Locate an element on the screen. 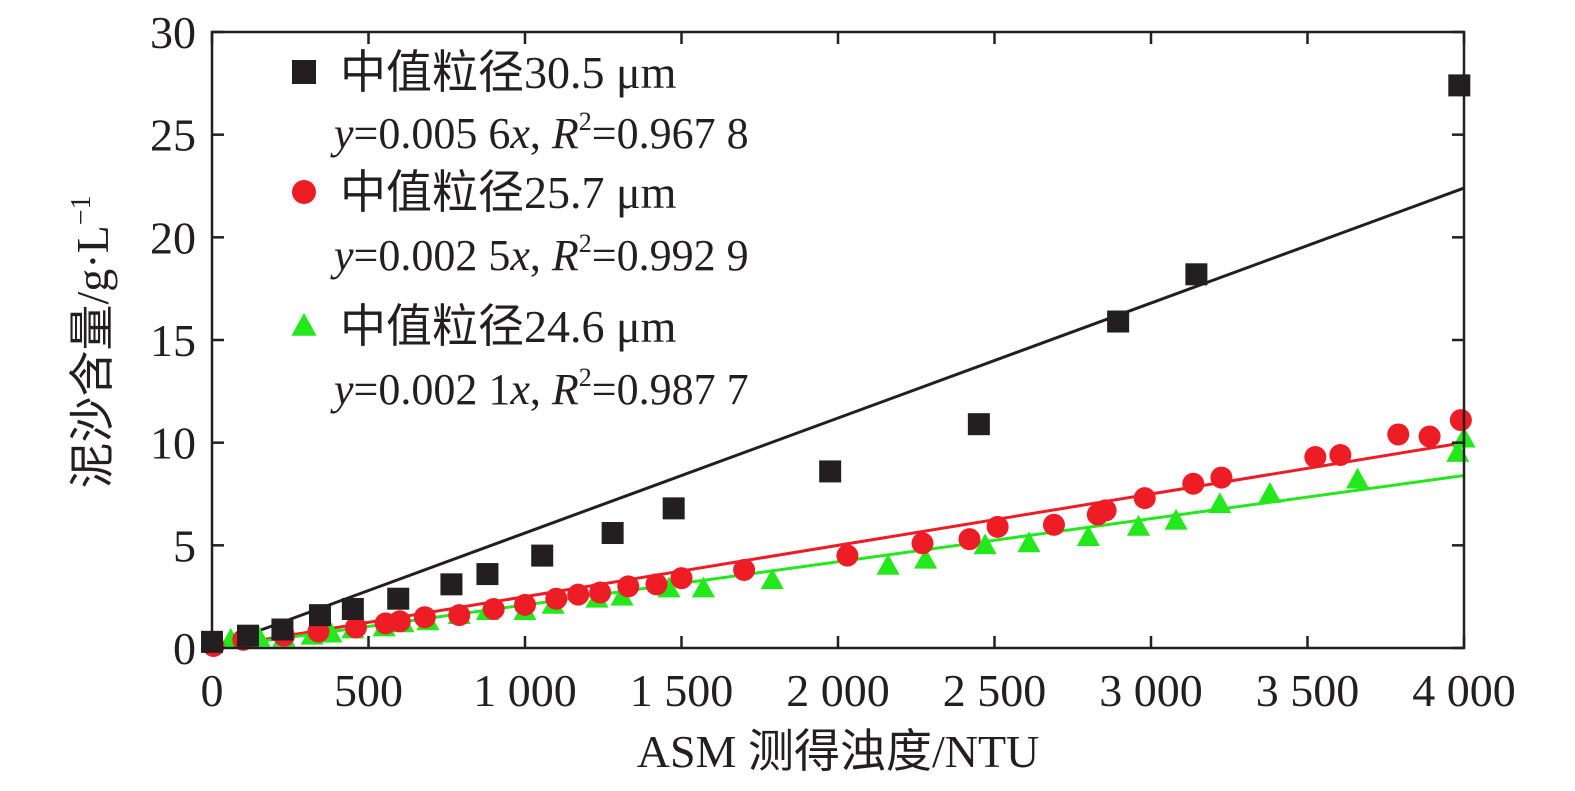  y-axis-title-main: 泥沙含量/g·L is located at coordinates (92, 356).